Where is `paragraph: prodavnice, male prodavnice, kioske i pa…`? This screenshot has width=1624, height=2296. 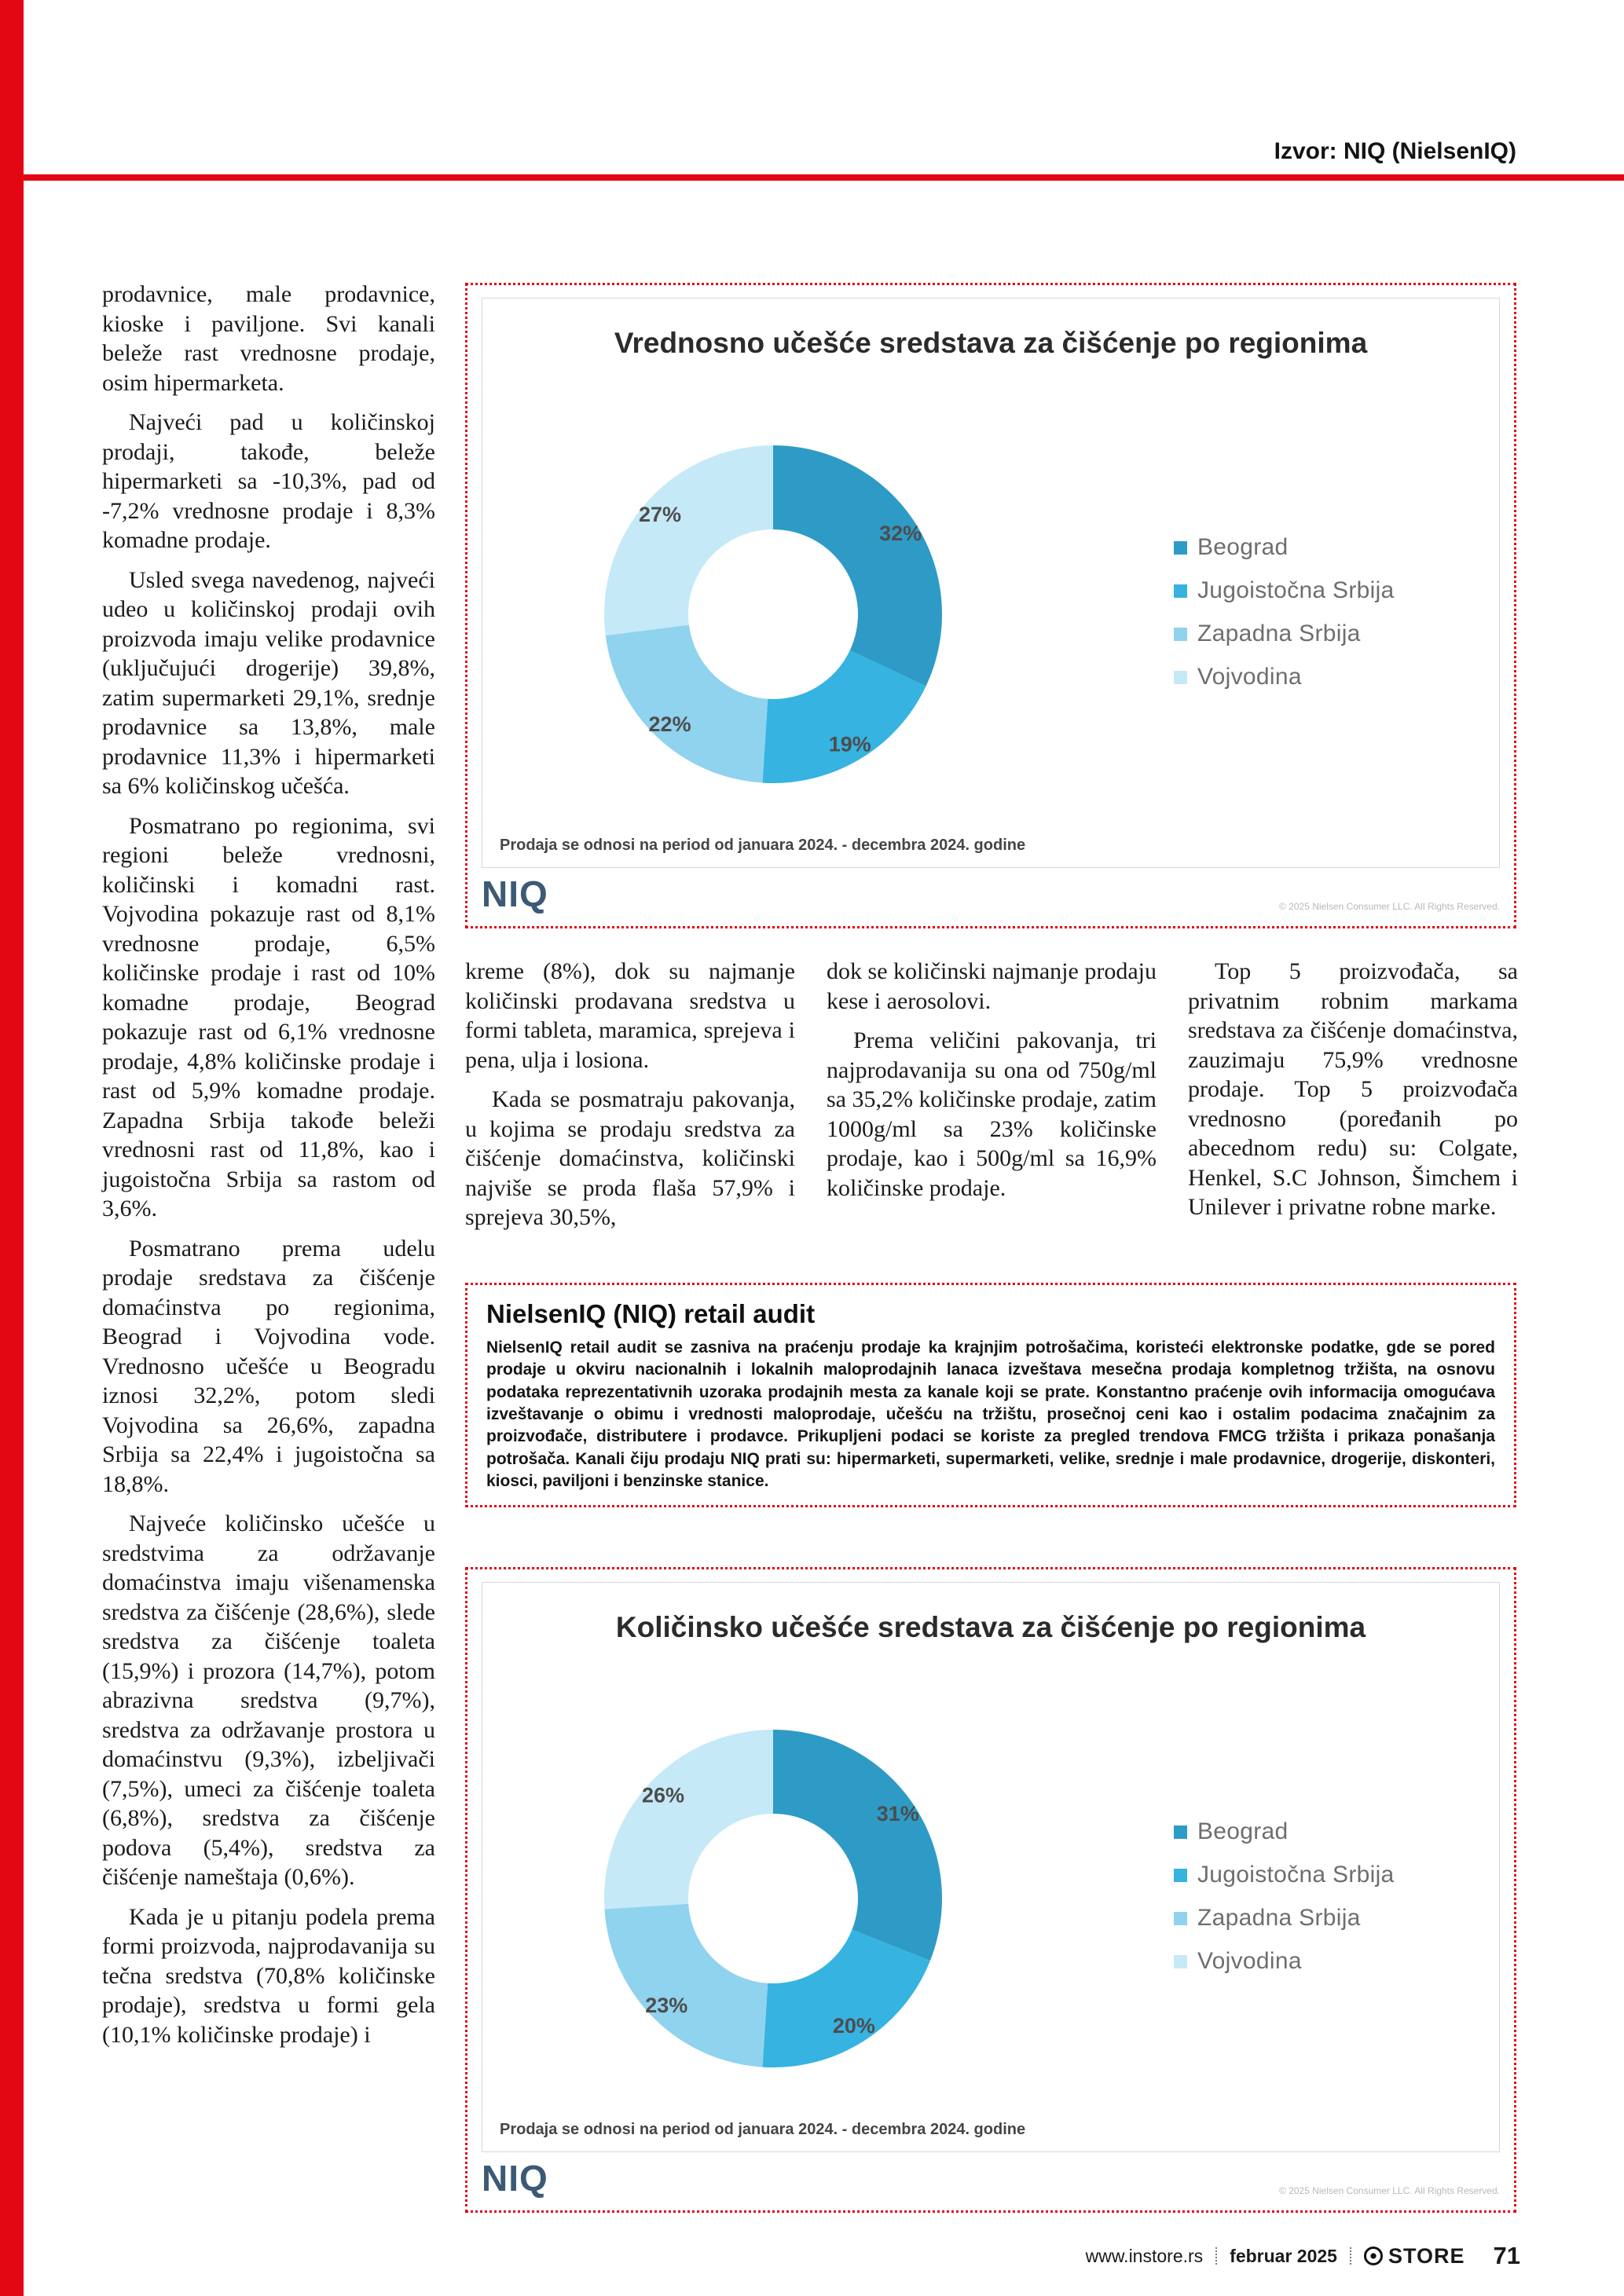
paragraph: prodavnice, male prodavnice, kioske i pa… is located at coordinates (268, 338).